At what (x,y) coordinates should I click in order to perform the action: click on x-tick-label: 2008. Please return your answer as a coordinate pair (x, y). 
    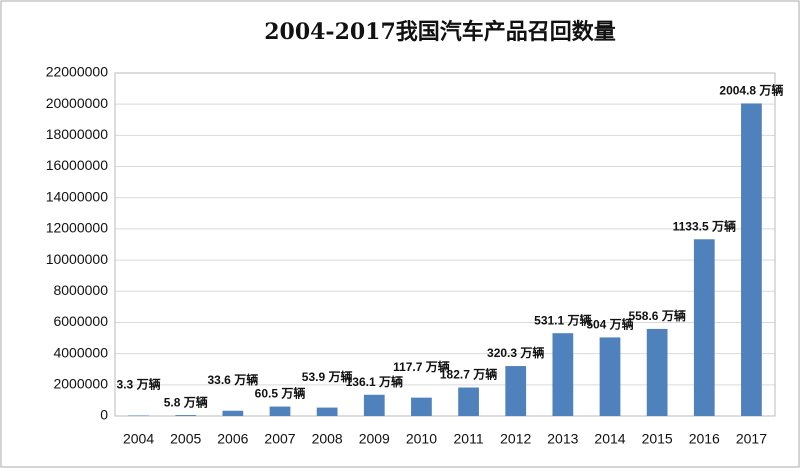
    Looking at the image, I should click on (327, 439).